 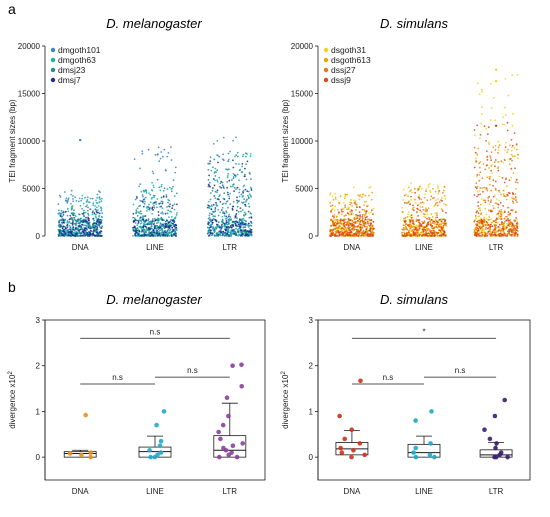 I want to click on y-tick-label-b-left: 2, so click(x=38, y=366).